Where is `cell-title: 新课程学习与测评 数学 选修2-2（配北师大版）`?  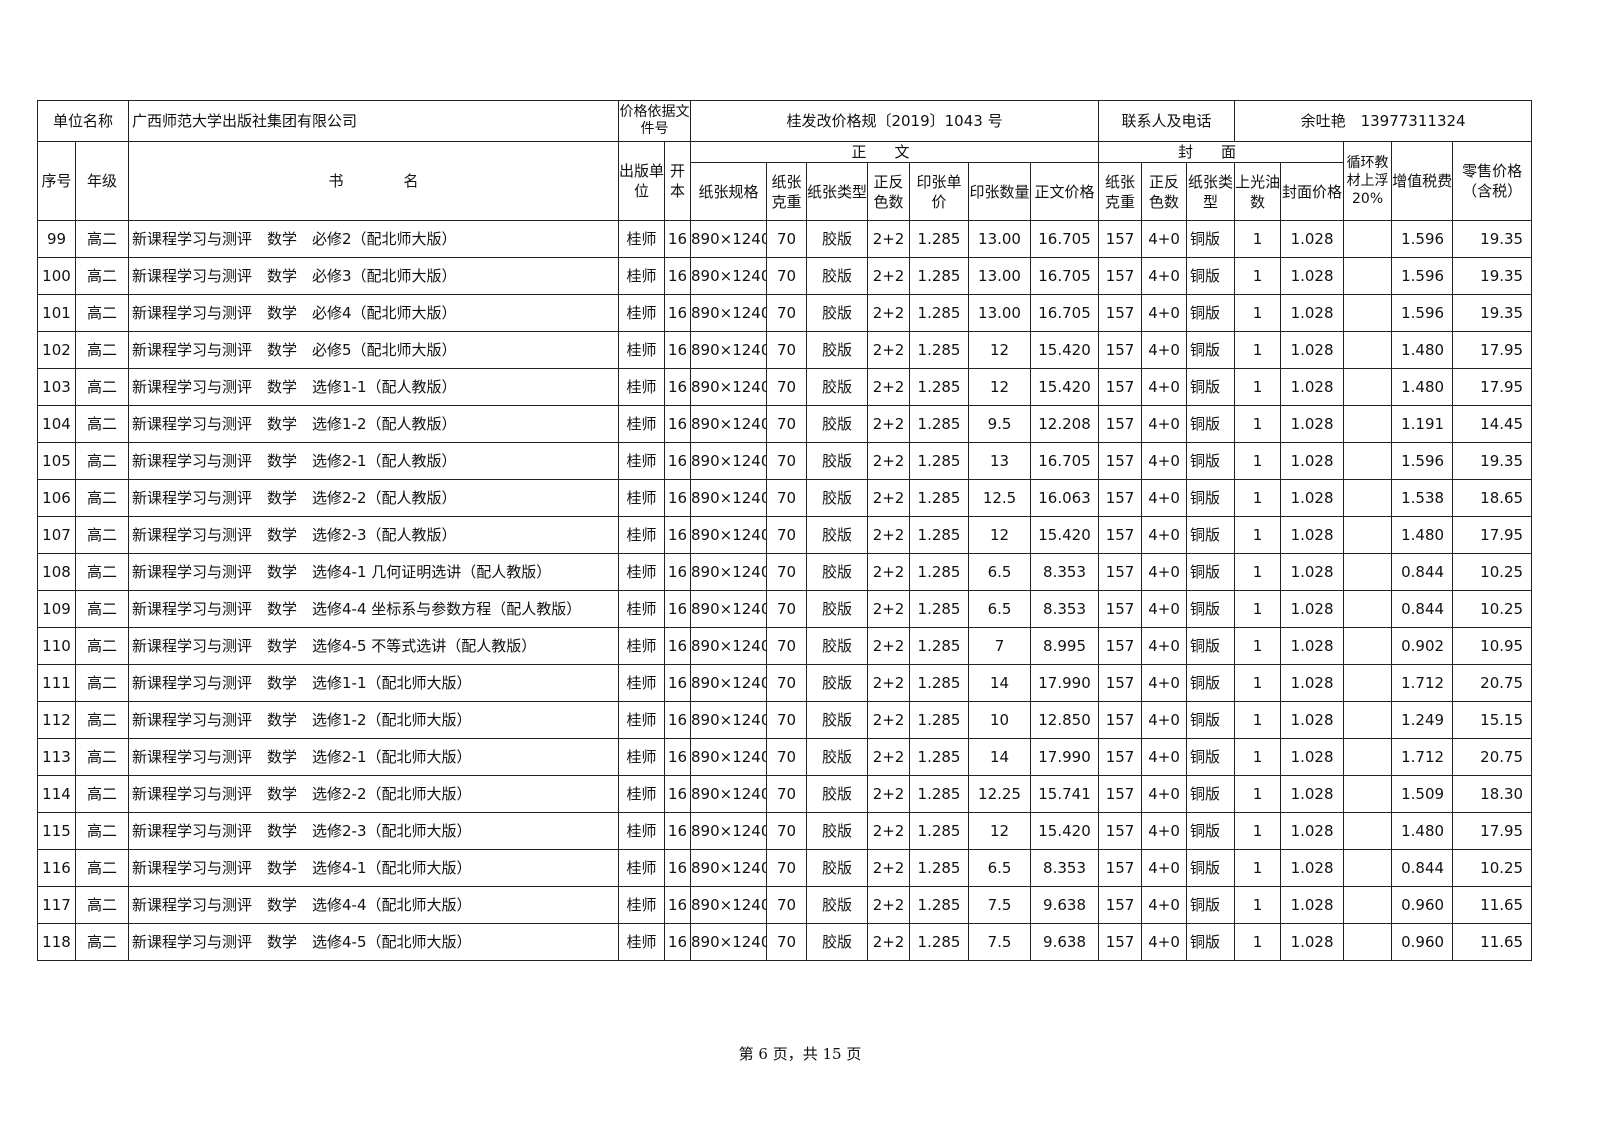
cell-title: 新课程学习与测评 数学 选修2-2（配北师大版） is located at coordinates (374, 794).